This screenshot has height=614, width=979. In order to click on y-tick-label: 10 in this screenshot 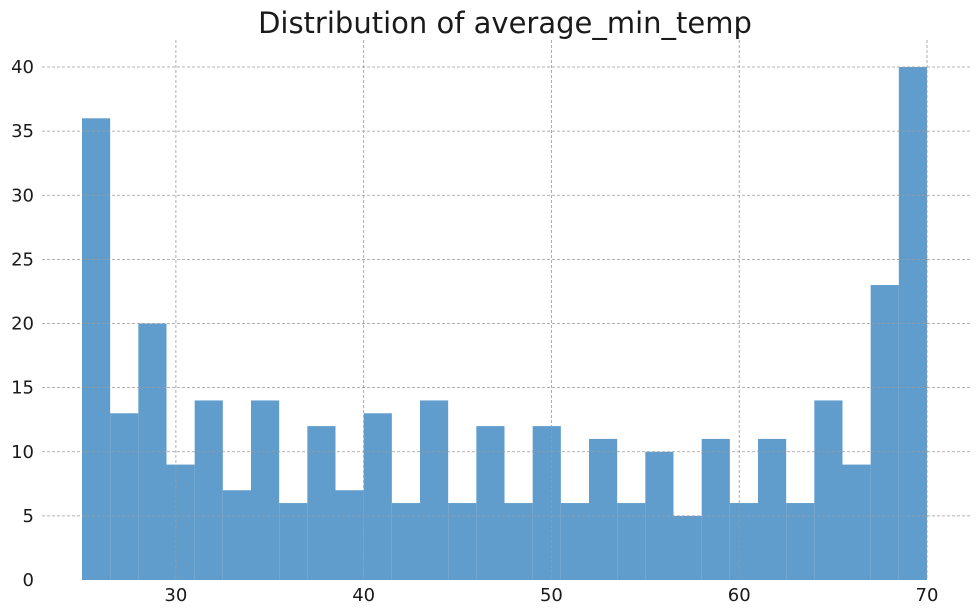, I will do `click(22, 452)`.